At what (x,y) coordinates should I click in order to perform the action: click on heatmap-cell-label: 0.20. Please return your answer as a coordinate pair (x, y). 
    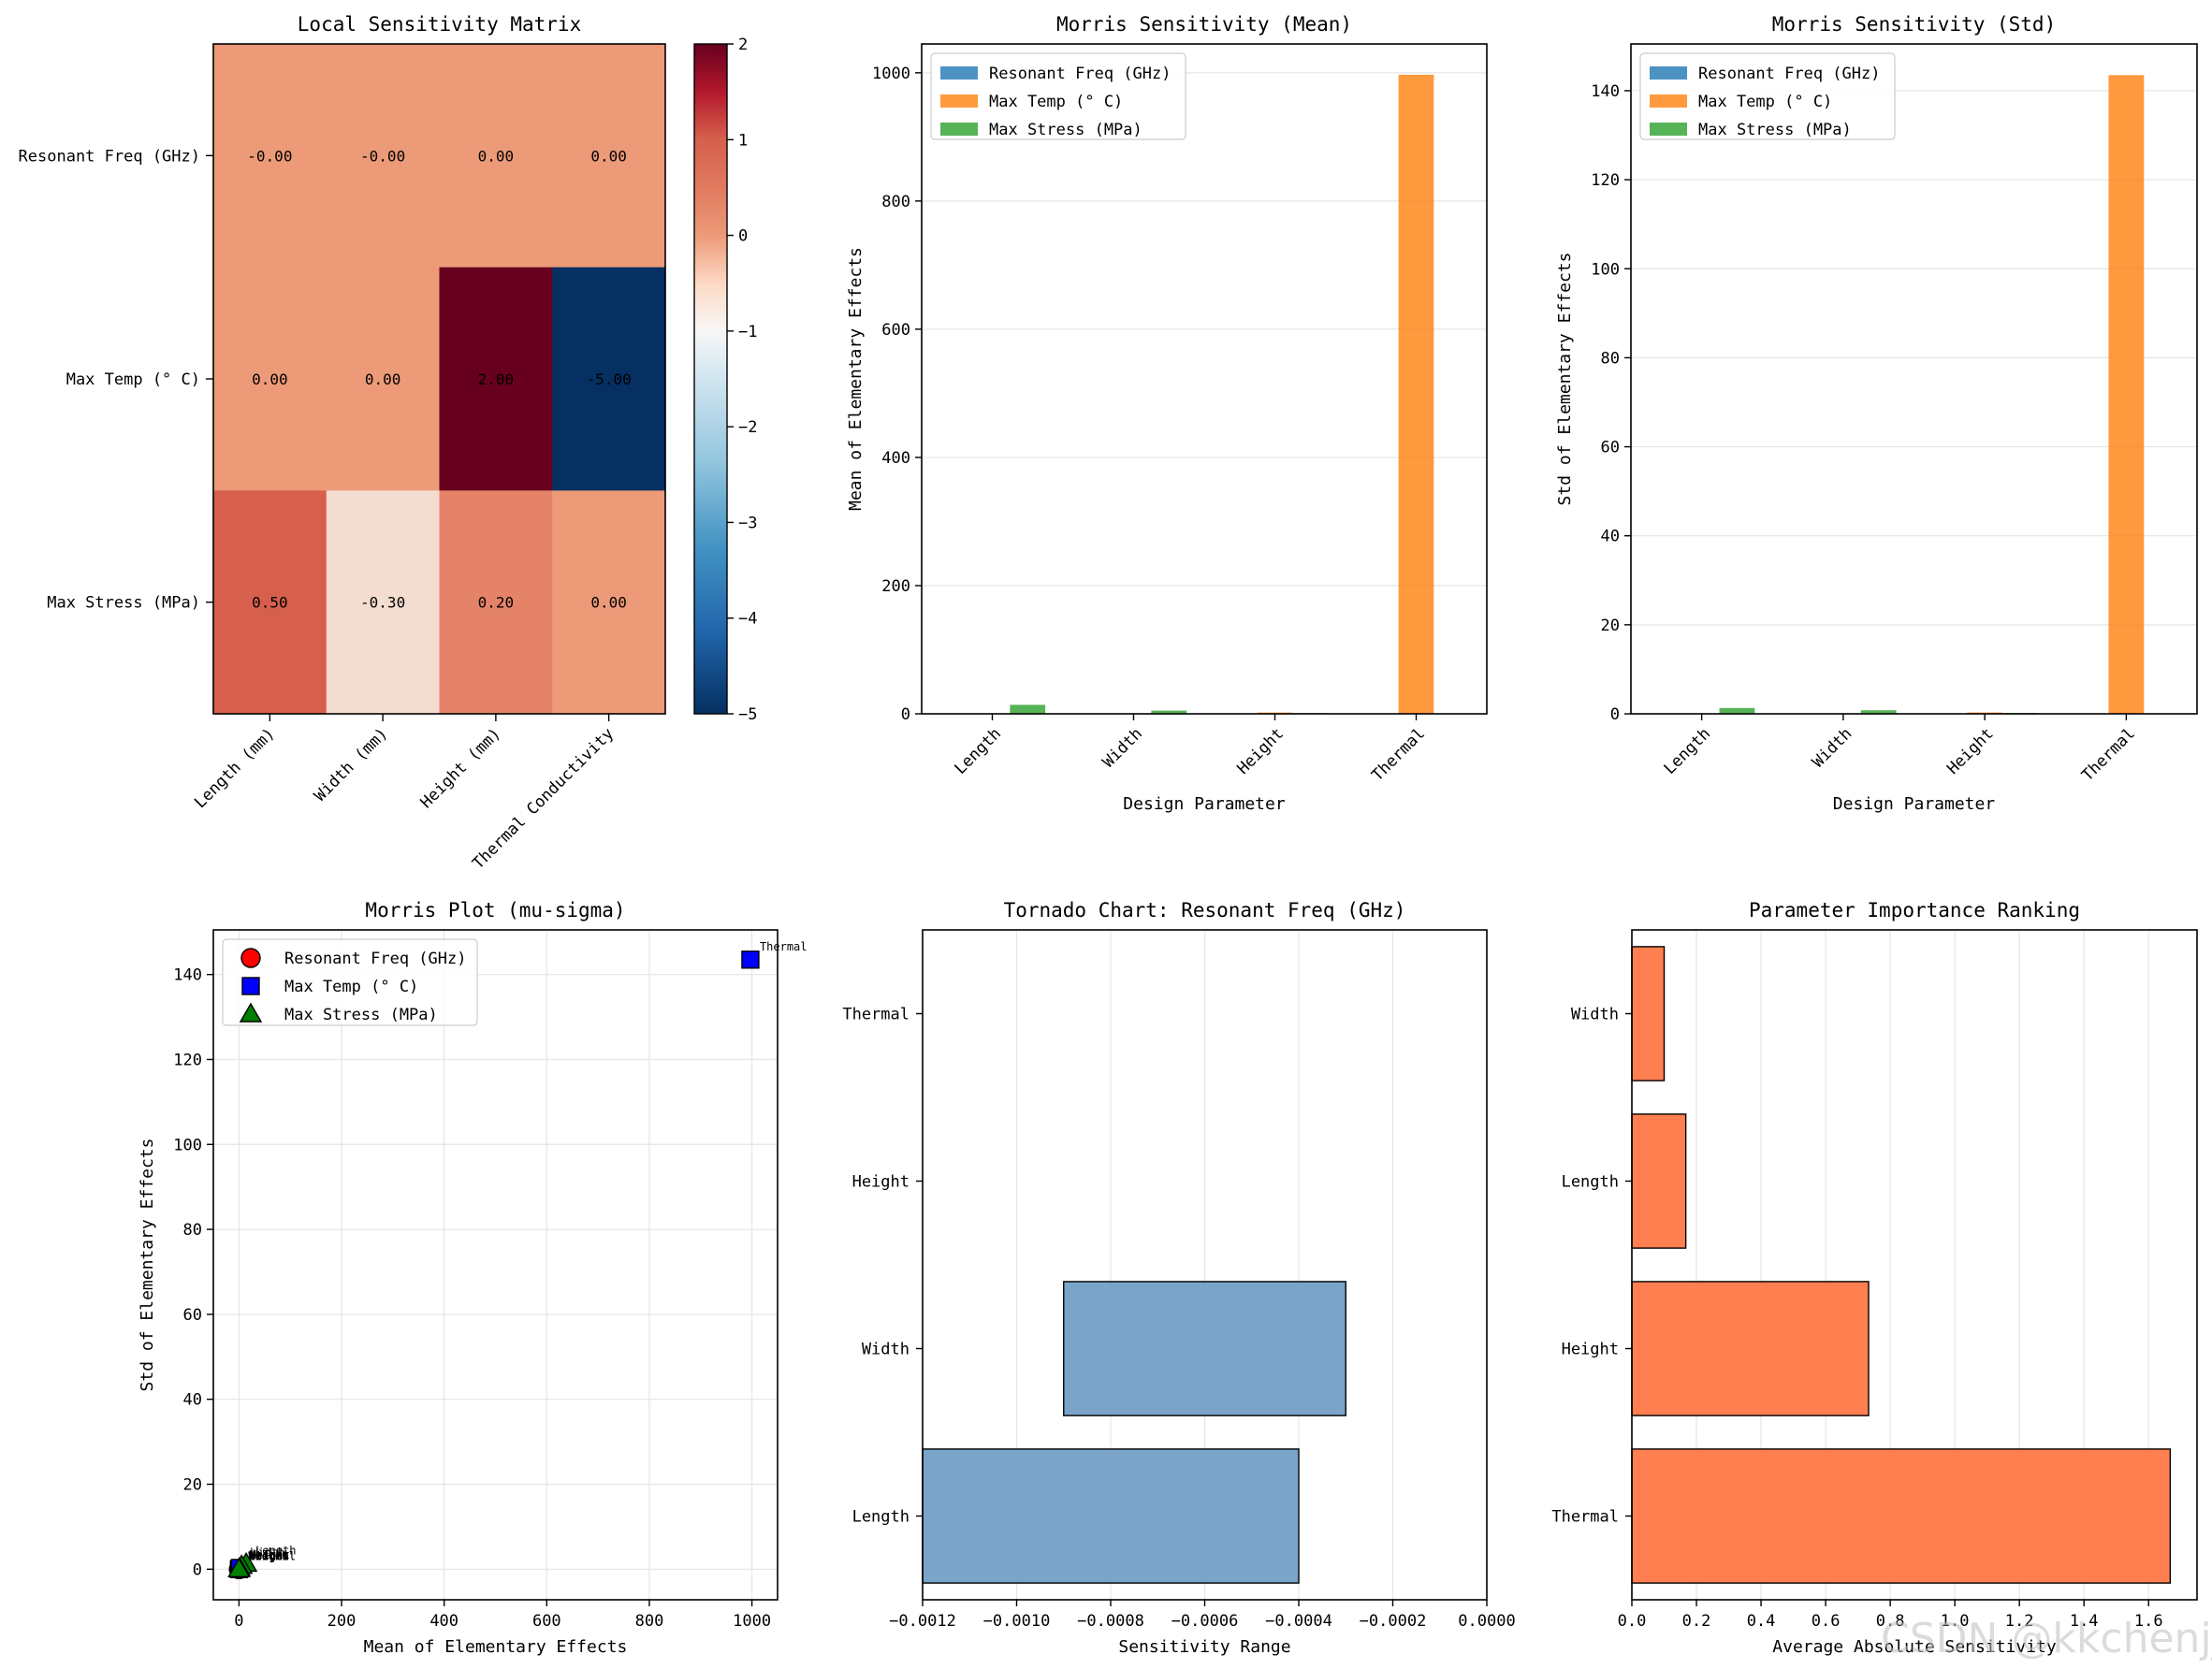
    Looking at the image, I should click on (496, 603).